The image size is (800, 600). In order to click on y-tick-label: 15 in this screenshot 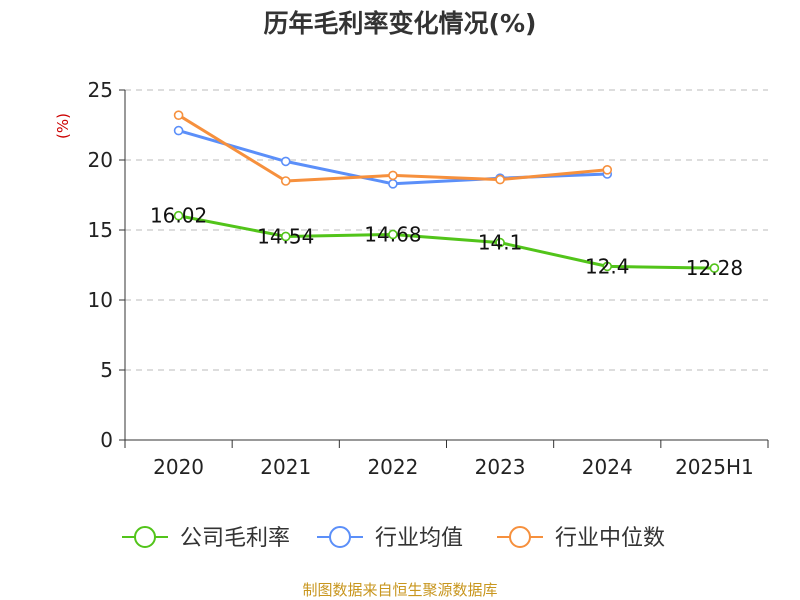, I will do `click(100, 230)`.